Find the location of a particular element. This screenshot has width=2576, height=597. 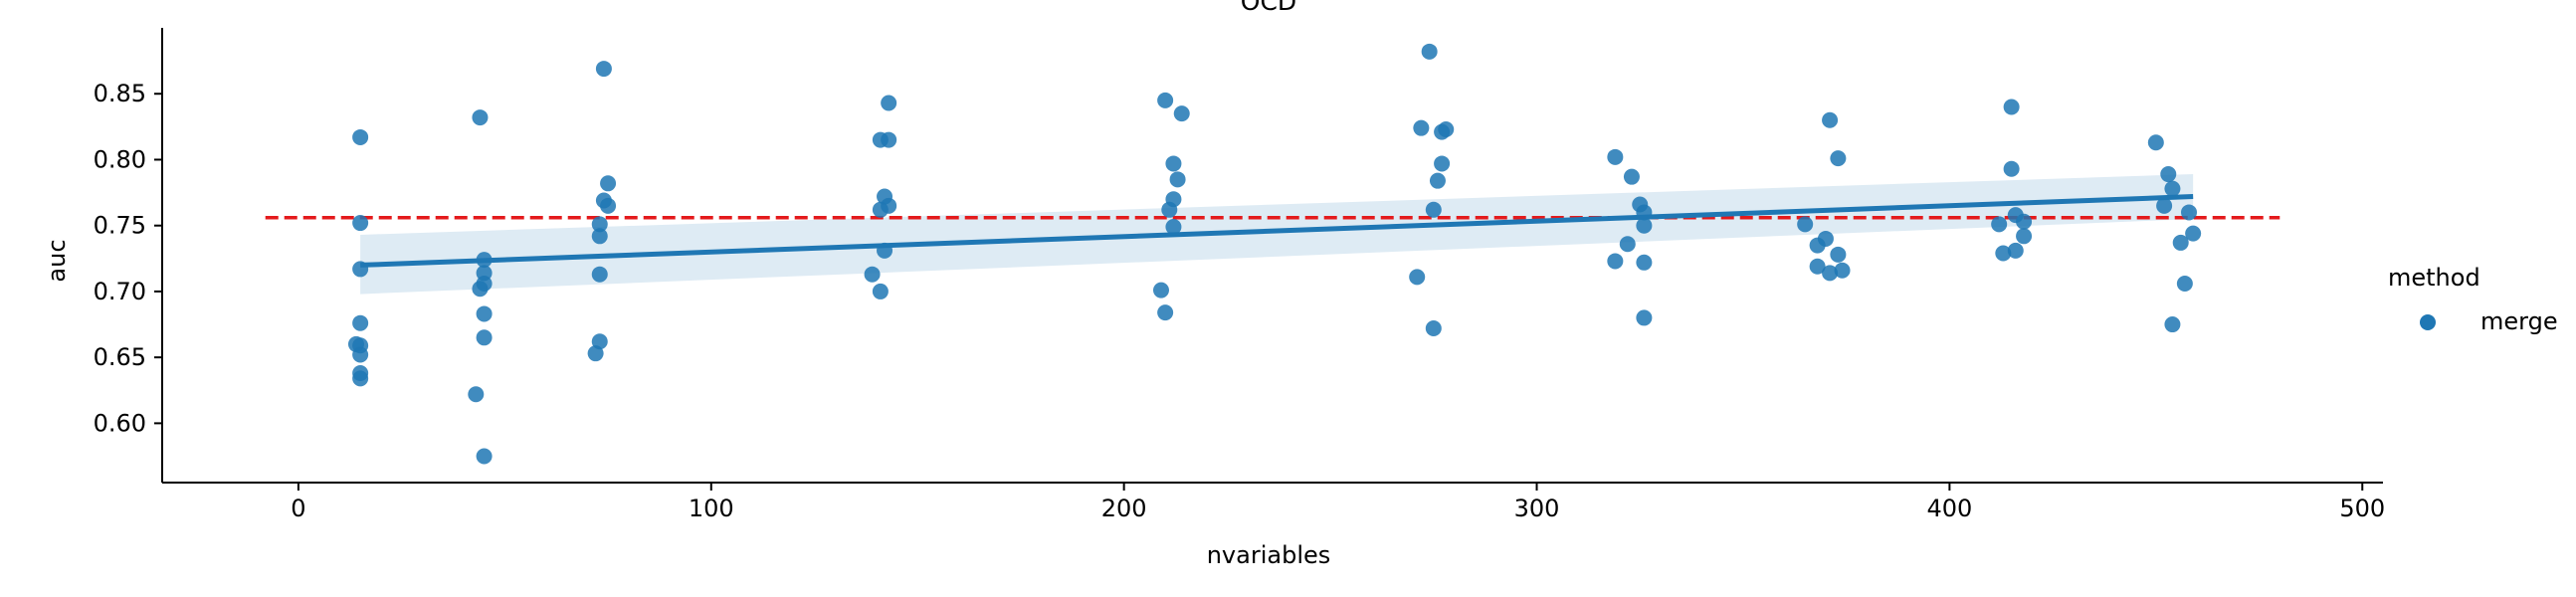

y-tick-label: 0.85 is located at coordinates (120, 93).